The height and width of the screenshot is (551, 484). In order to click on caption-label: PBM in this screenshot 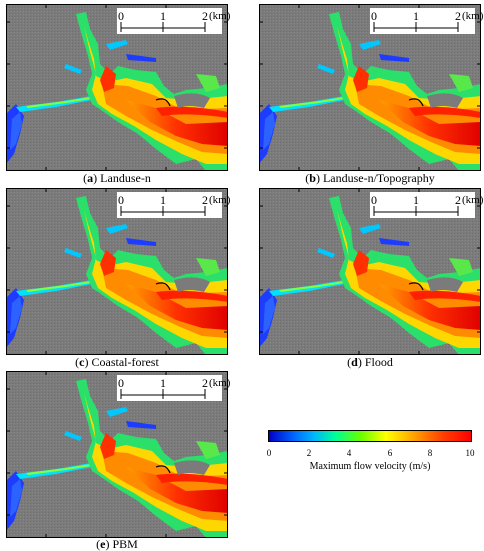, I will do `click(125, 544)`.